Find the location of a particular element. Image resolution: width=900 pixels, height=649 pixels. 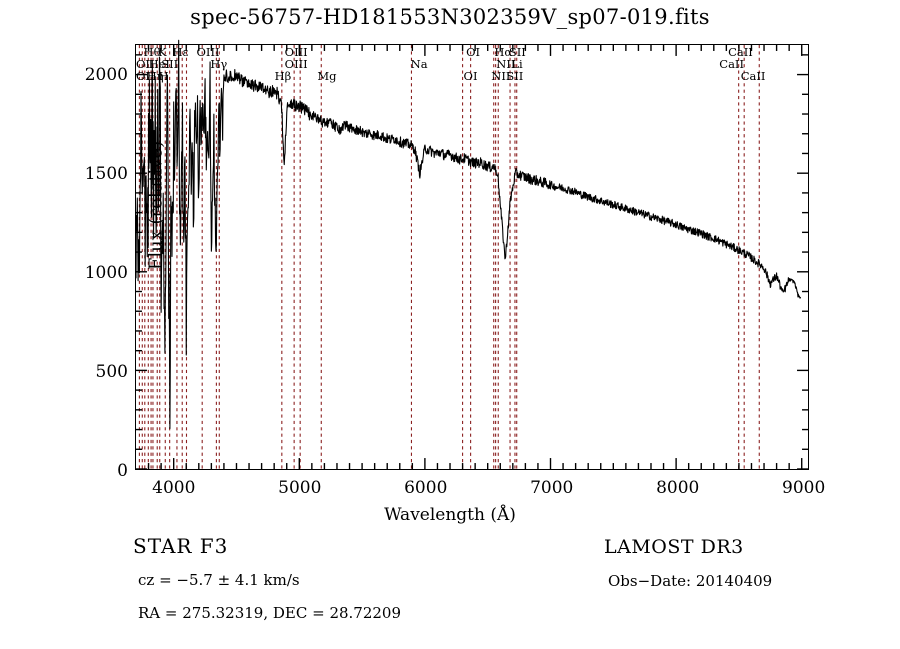

spectral-line-label: Hθ is located at coordinates (152, 52).